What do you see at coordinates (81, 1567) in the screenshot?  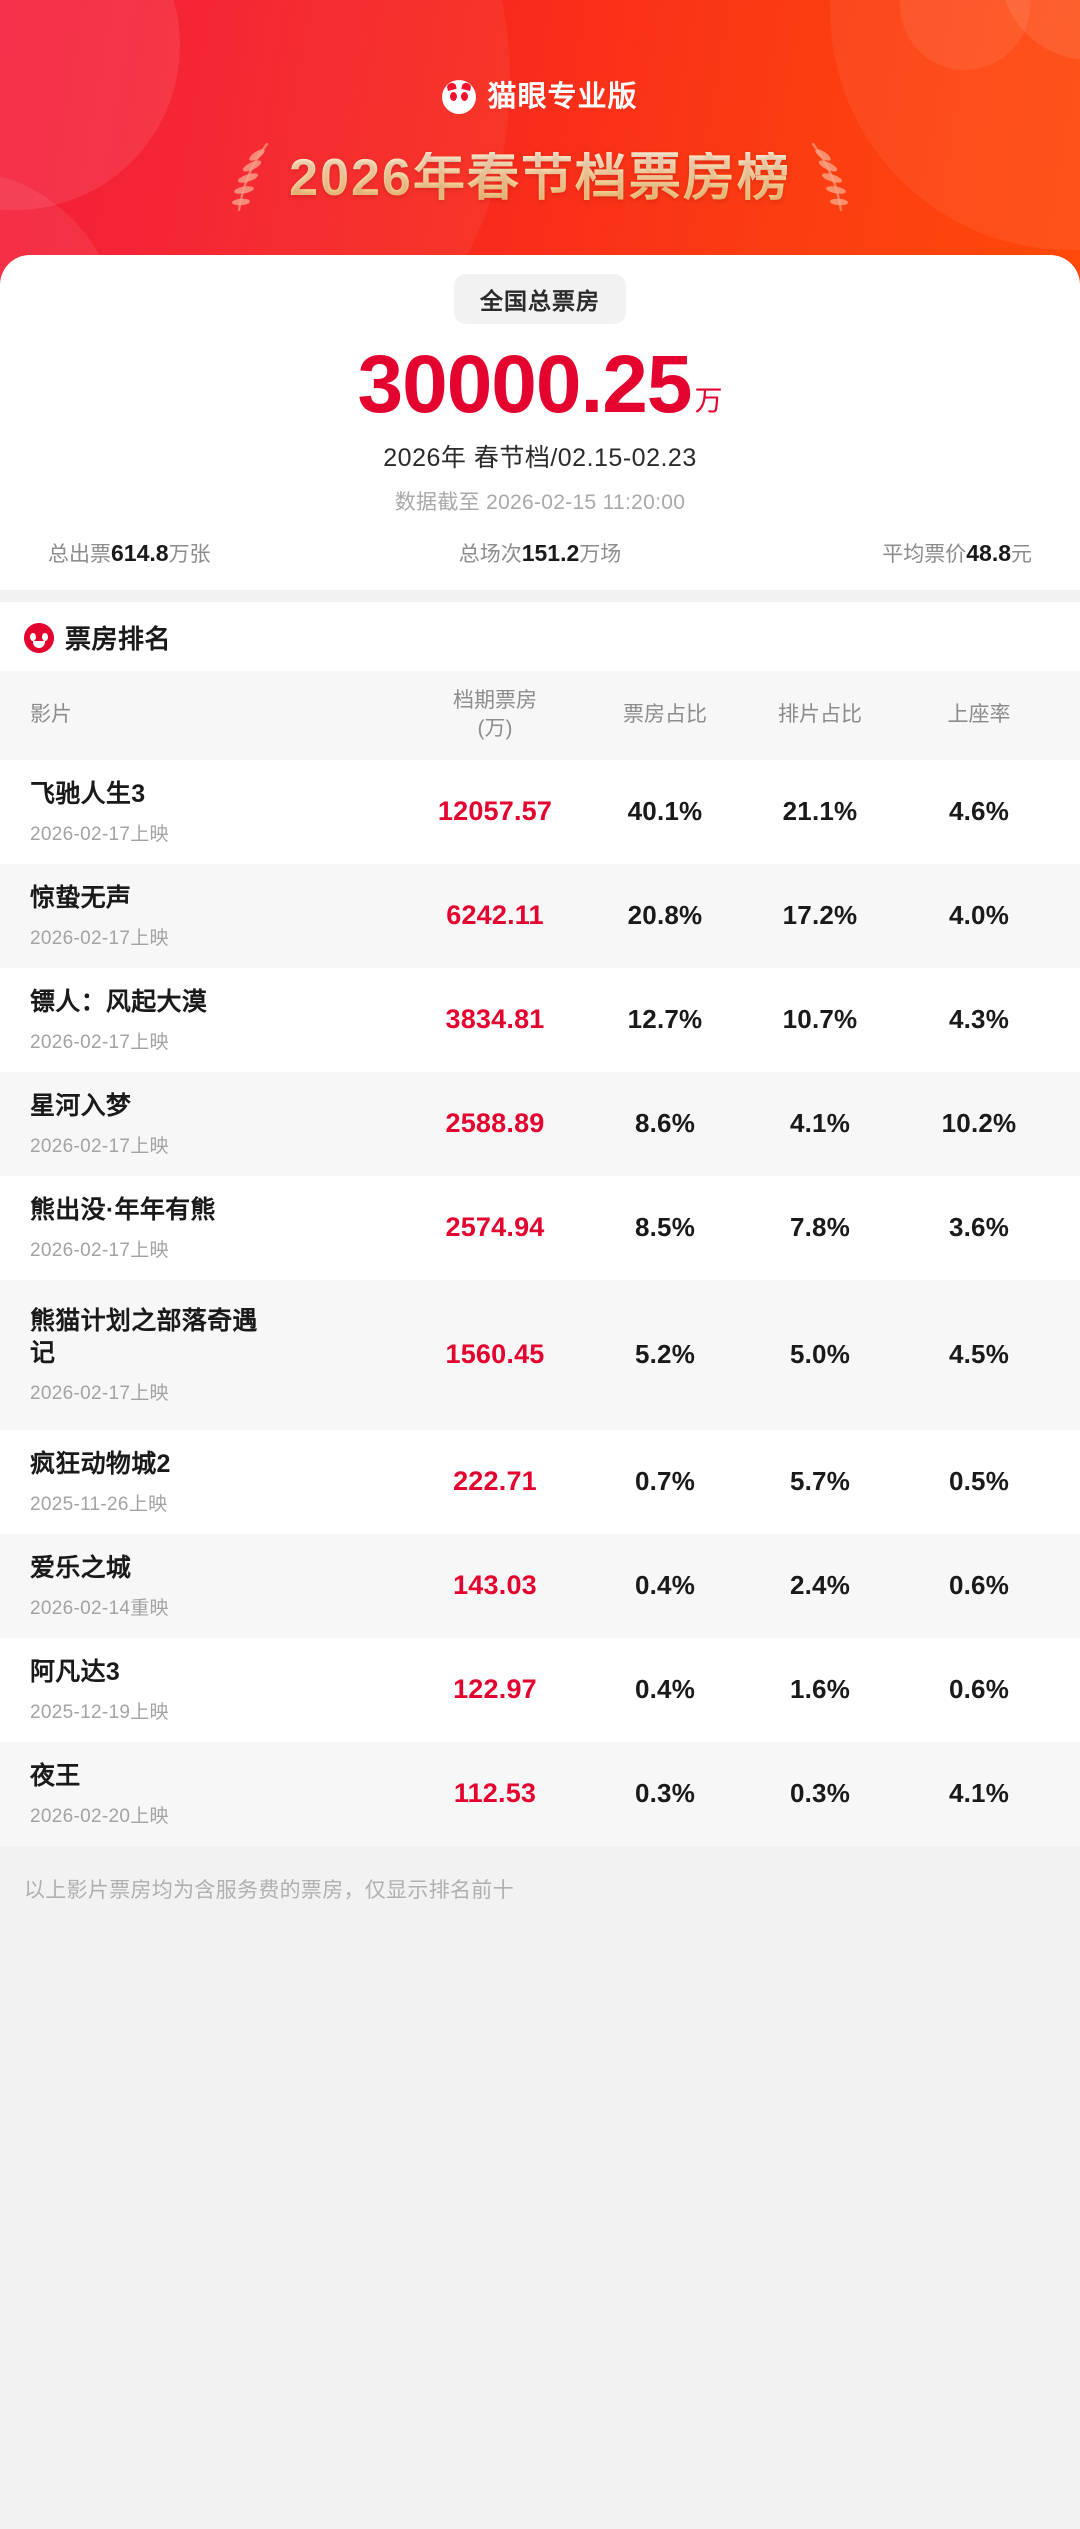 I see `film-title: 爱乐之城` at bounding box center [81, 1567].